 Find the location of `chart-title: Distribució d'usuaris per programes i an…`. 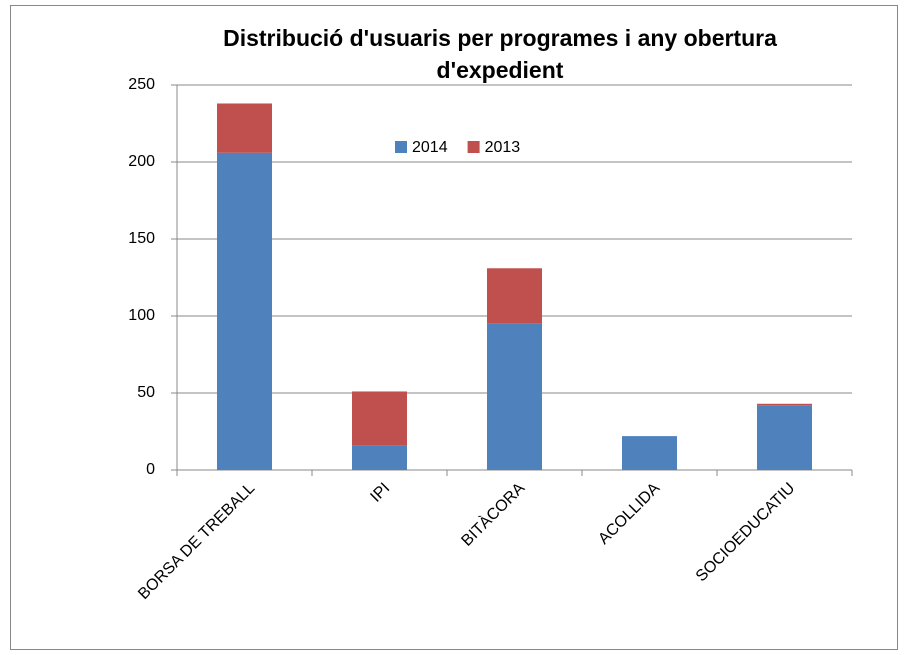

chart-title: Distribució d'usuaris per programes i an… is located at coordinates (500, 54).